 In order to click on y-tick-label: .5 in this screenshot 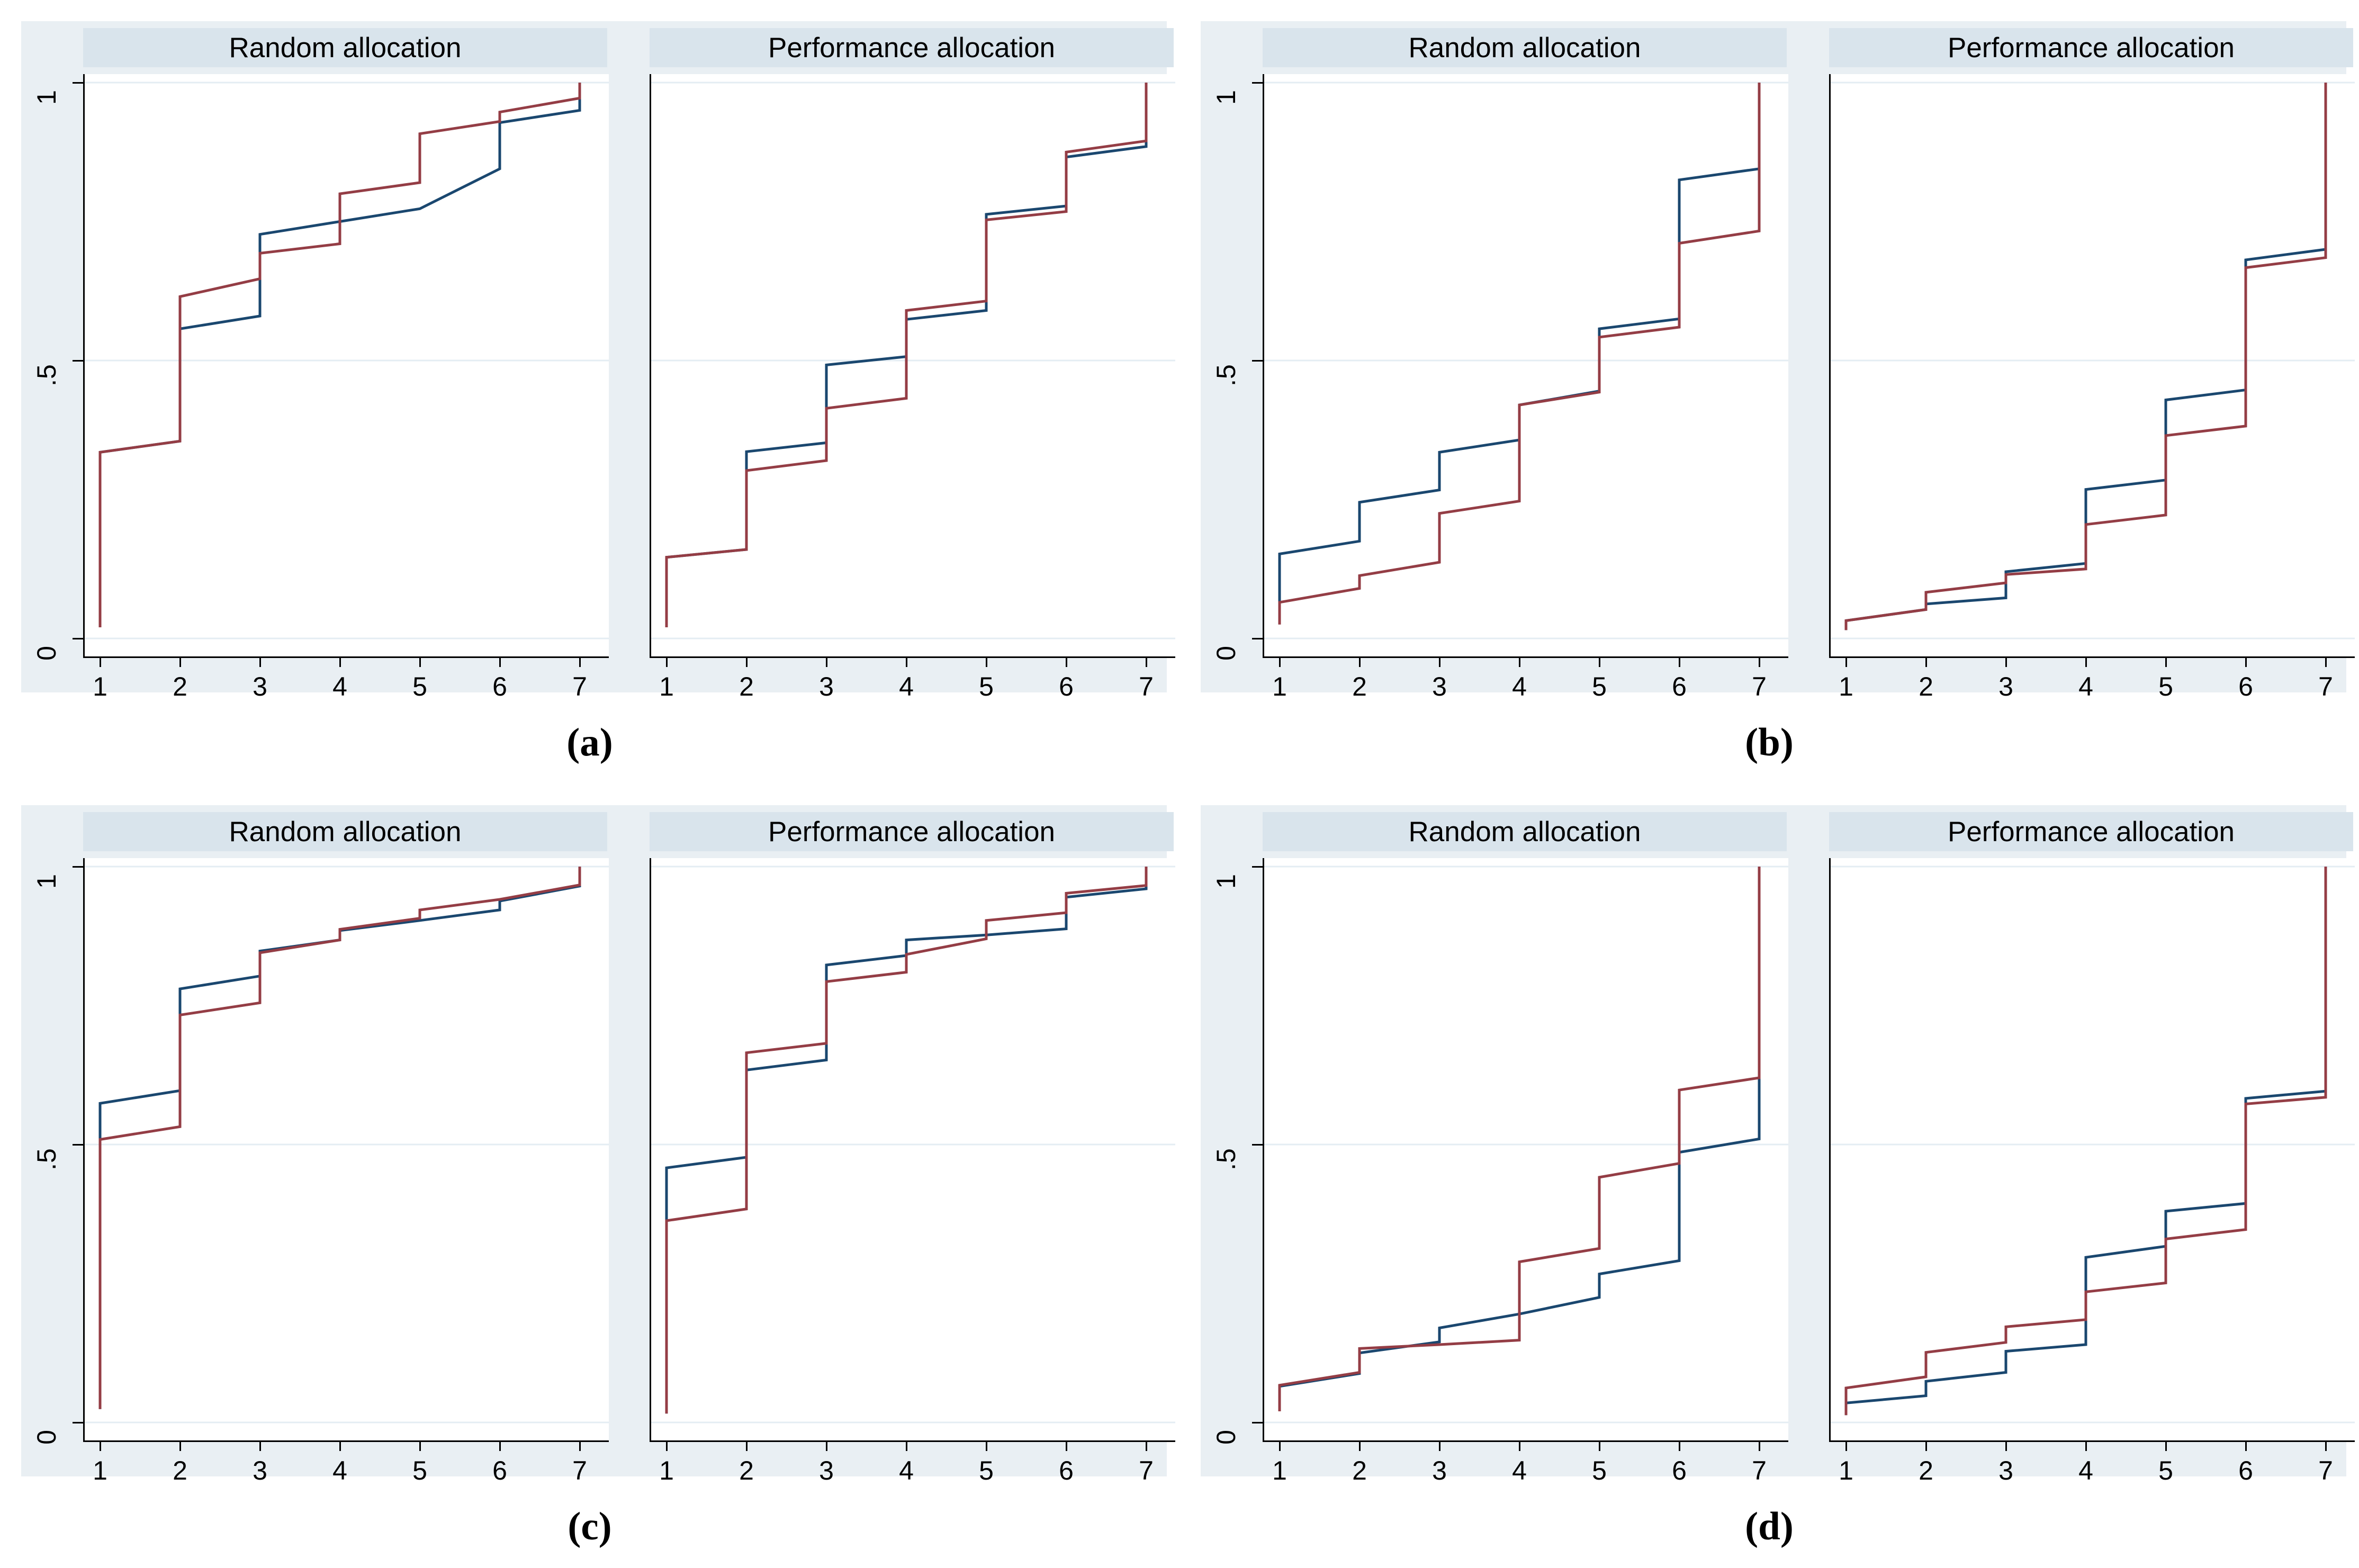, I will do `click(46, 375)`.